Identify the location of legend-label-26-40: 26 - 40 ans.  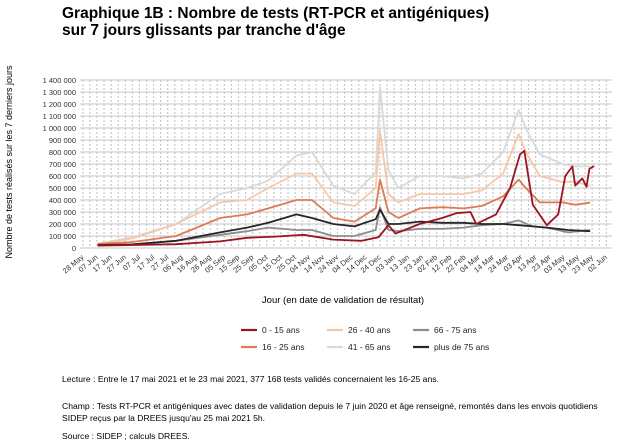
(369, 330).